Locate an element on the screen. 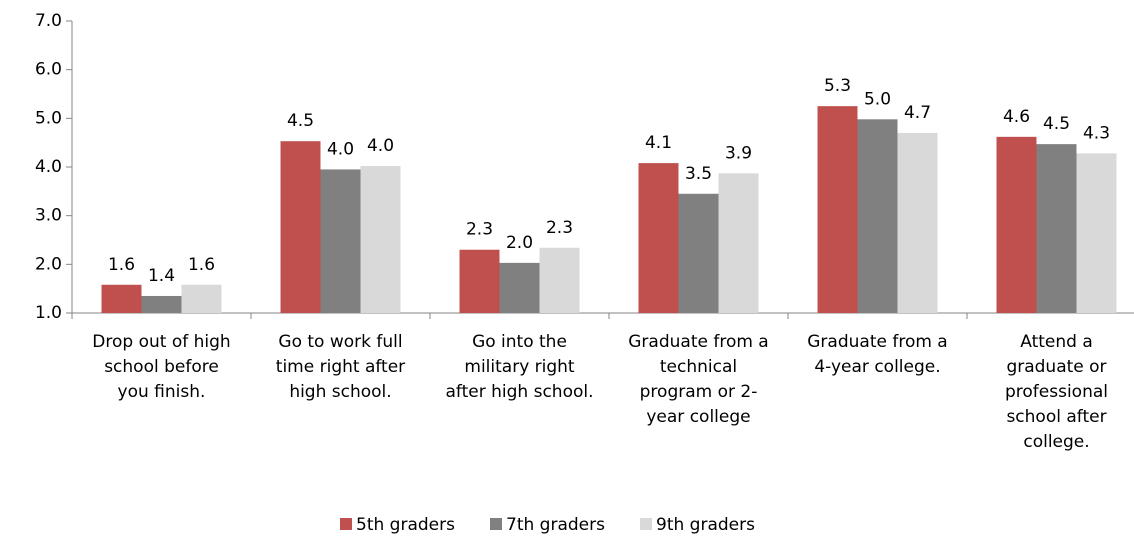 The height and width of the screenshot is (541, 1134). y-tick-label: 1.0 is located at coordinates (48, 313).